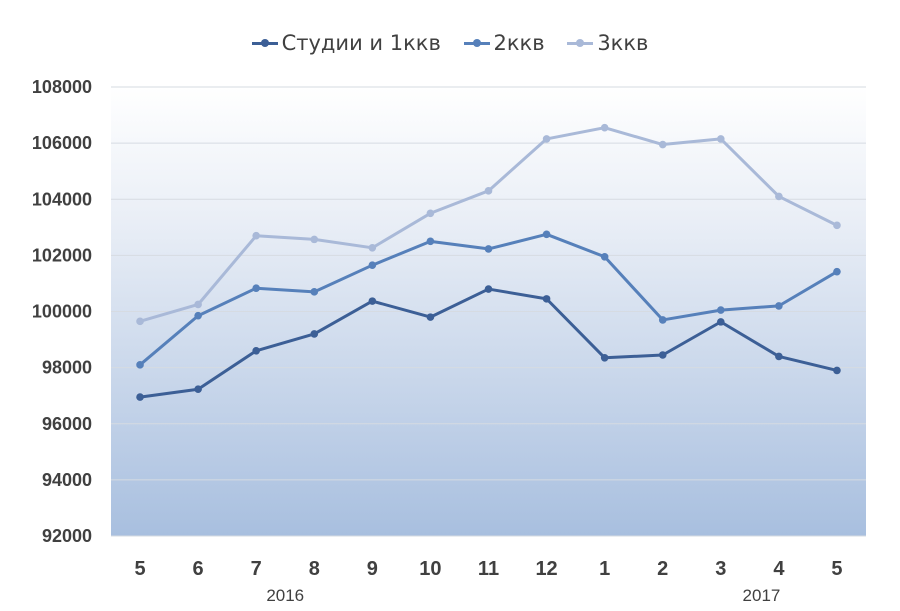 The image size is (900, 611). Describe the element at coordinates (720, 569) in the screenshot. I see `x-tick-label: 3` at that location.